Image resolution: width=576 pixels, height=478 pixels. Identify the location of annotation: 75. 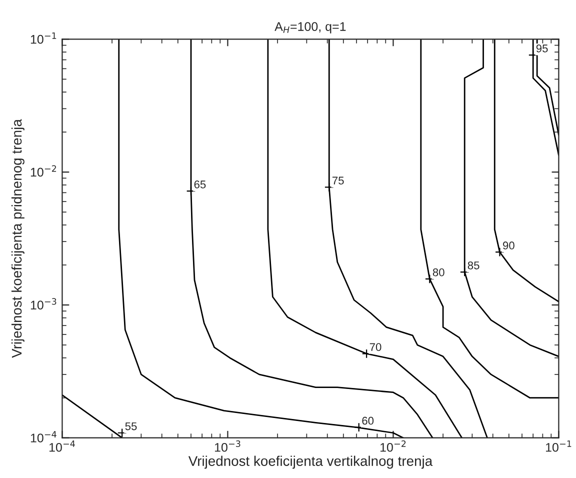
(338, 180).